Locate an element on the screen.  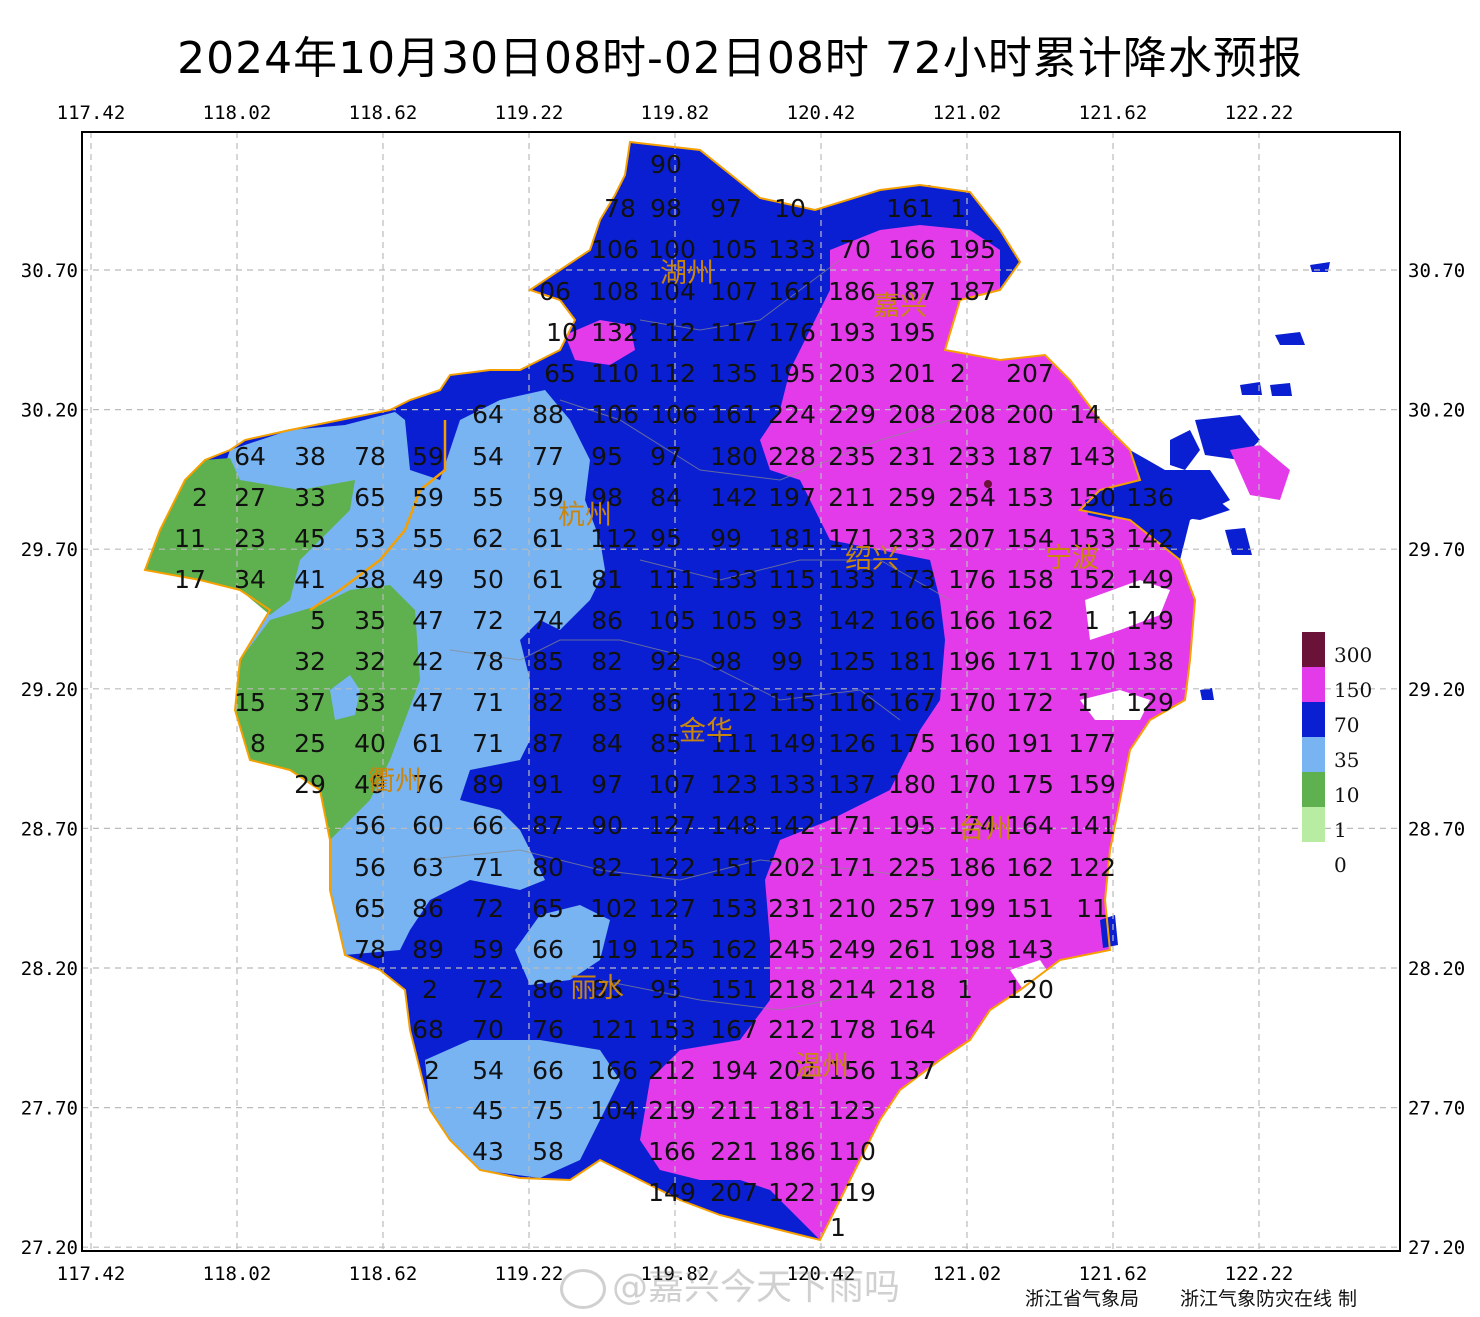
x-tick-label-top: 119.82 is located at coordinates (675, 113).